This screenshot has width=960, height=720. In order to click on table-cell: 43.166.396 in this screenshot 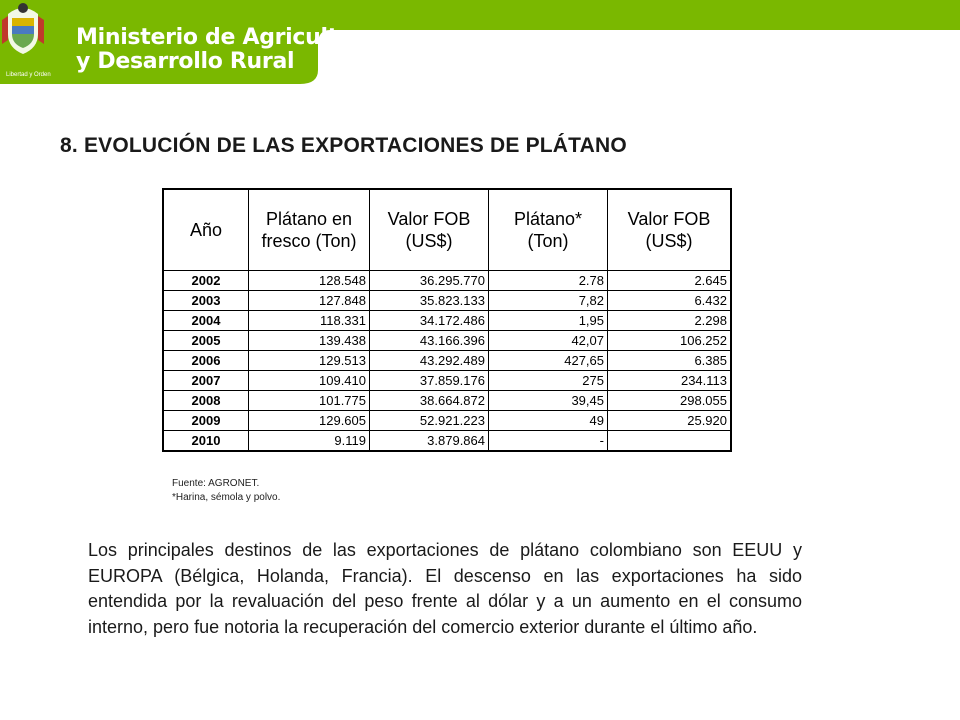, I will do `click(429, 340)`.